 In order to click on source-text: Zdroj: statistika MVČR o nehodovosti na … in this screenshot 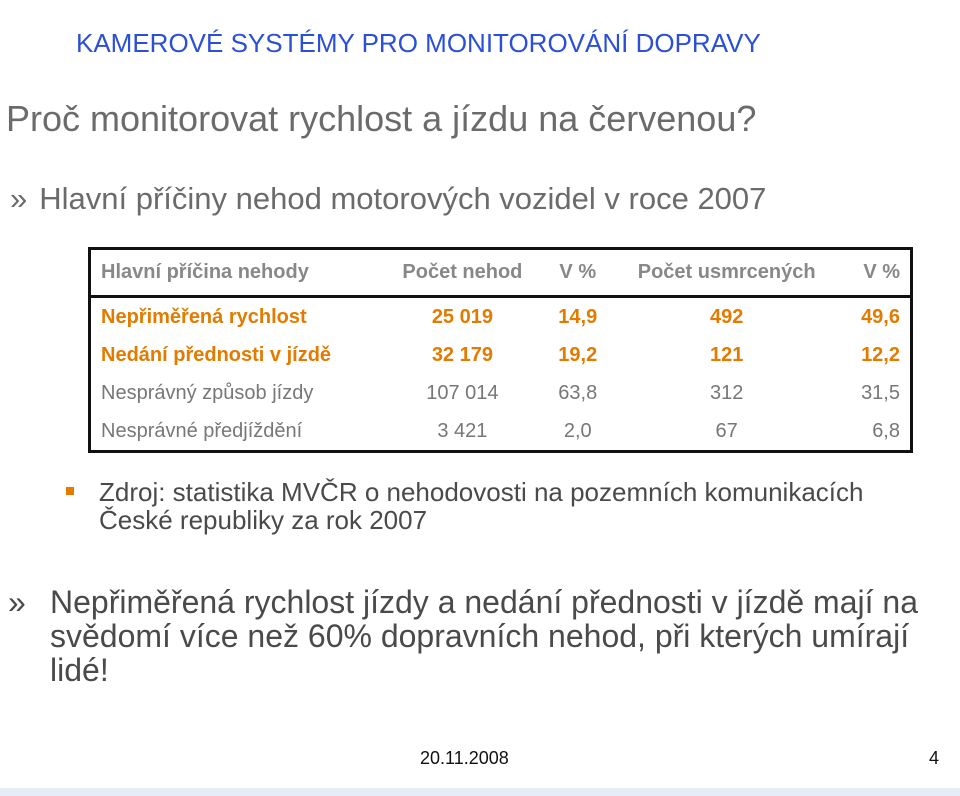, I will do `click(481, 506)`.